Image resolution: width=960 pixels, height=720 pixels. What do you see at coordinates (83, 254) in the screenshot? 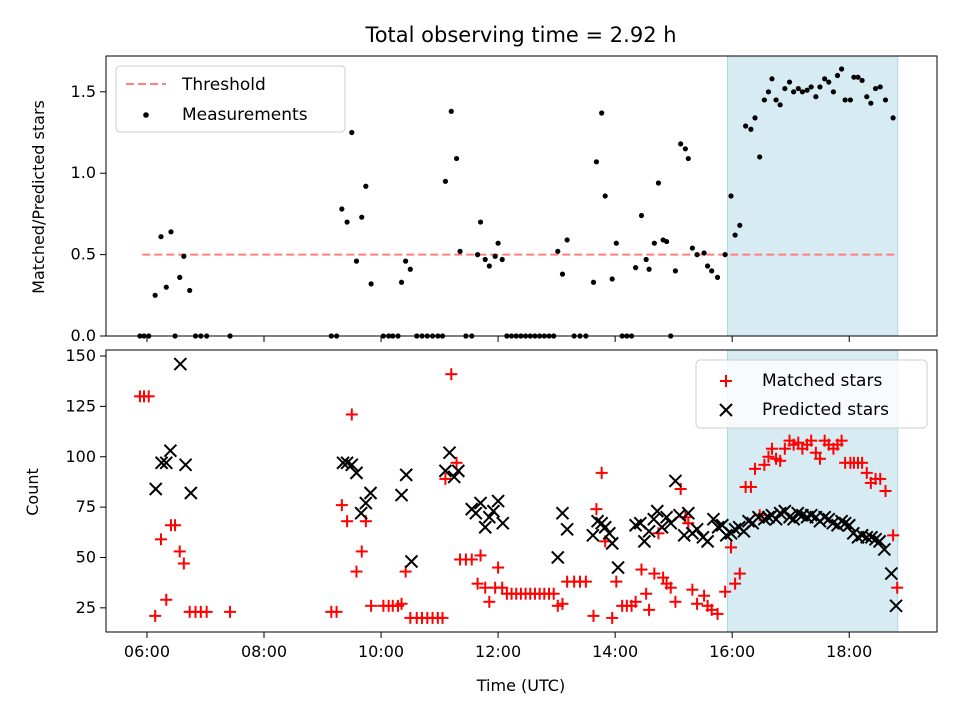
I see `y-tick-label: 0.5` at bounding box center [83, 254].